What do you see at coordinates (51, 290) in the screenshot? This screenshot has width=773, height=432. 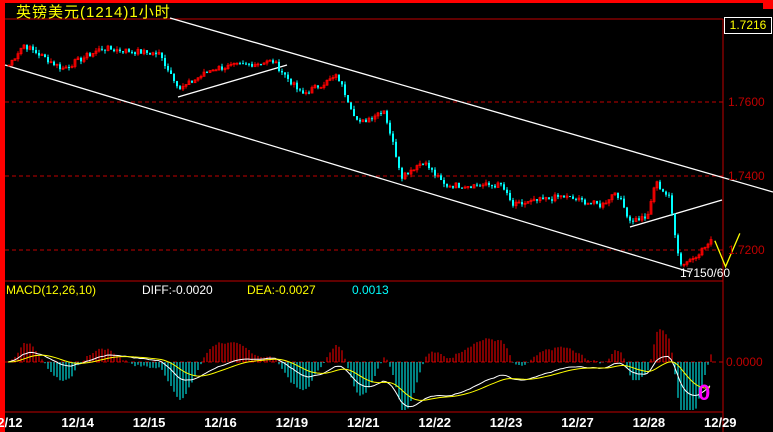 I see `macd-label: MACD(12,26,10)` at bounding box center [51, 290].